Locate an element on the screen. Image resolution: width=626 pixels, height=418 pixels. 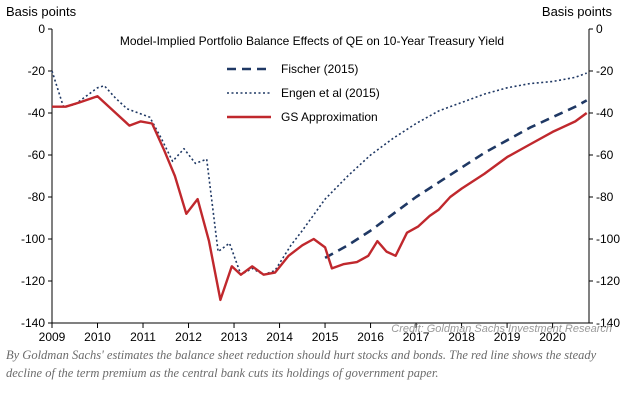
legend-label: Engen et al (2015) is located at coordinates (330, 93).